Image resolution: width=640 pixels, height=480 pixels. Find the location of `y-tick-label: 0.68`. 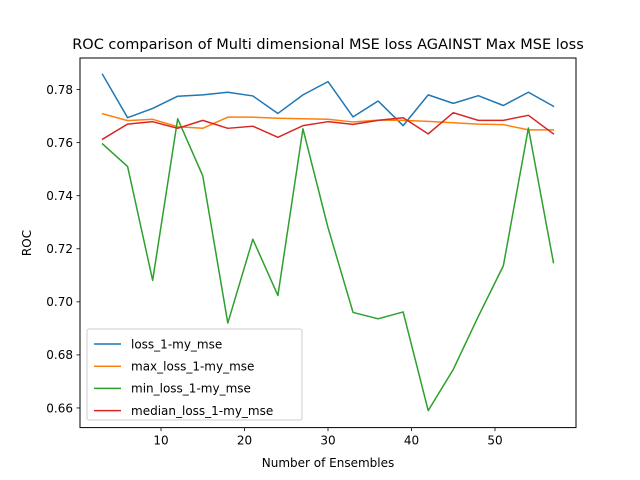

y-tick-label: 0.68 is located at coordinates (59, 355).